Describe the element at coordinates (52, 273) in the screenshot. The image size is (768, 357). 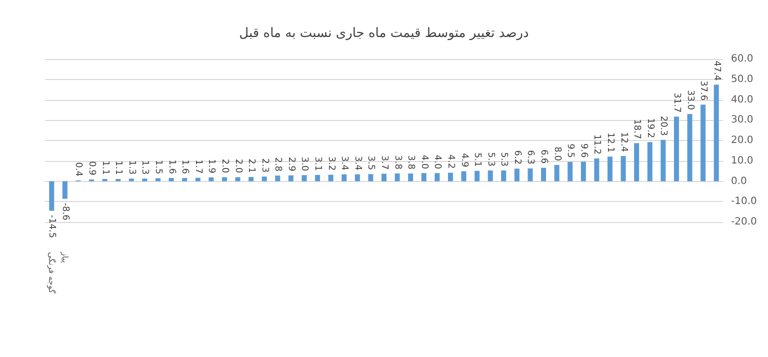
I see `x-tick-label: گوجه فرنگی` at that location.